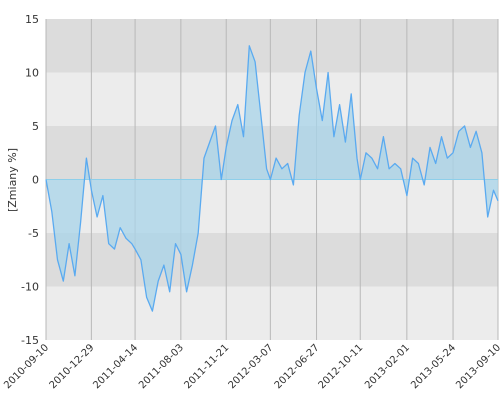 This screenshot has width=500, height=404. Describe the element at coordinates (32, 73) in the screenshot. I see `y-tick-label: 10` at that location.